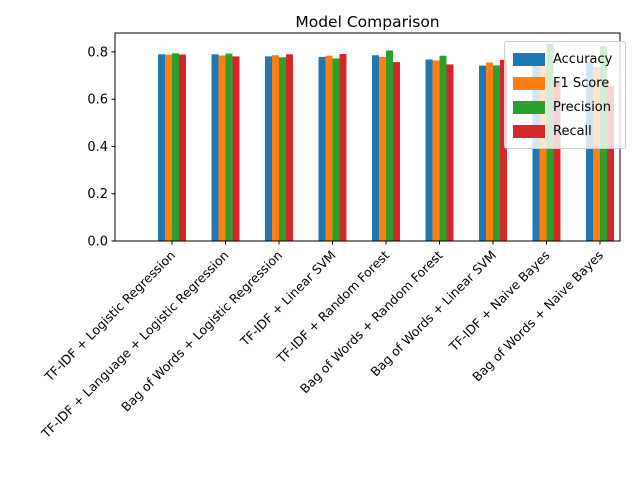 The image size is (640, 480). Describe the element at coordinates (97, 52) in the screenshot. I see `y-axis-tick-label: 0.8` at that location.